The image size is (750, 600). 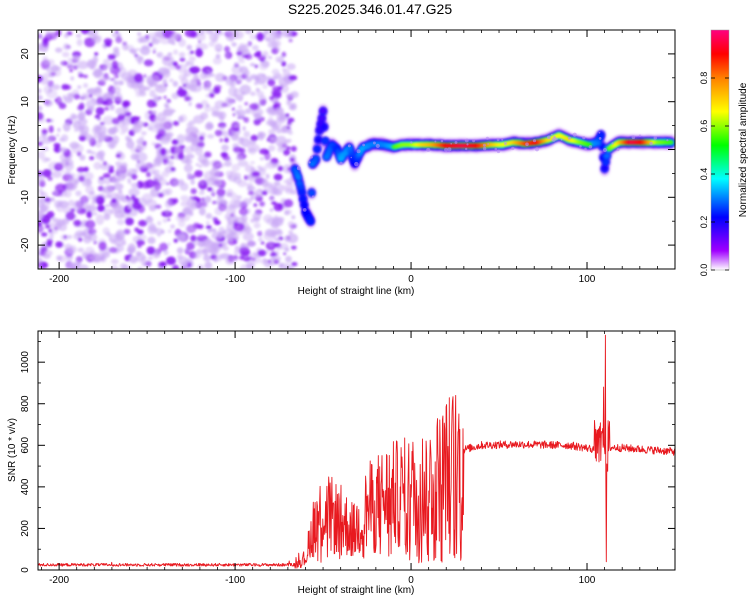 What do you see at coordinates (670, 142) in the screenshot?
I see `ridge-core` at bounding box center [670, 142].